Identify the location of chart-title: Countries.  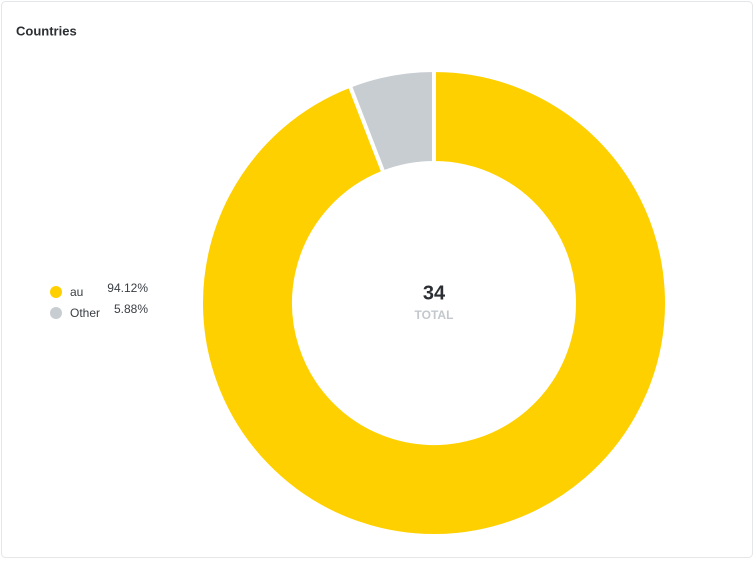
(46, 30).